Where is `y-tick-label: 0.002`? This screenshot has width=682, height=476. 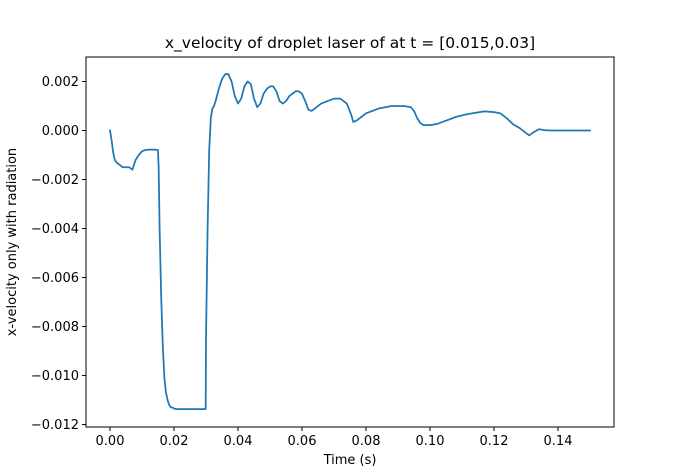 y-tick-label: 0.002 is located at coordinates (60, 82).